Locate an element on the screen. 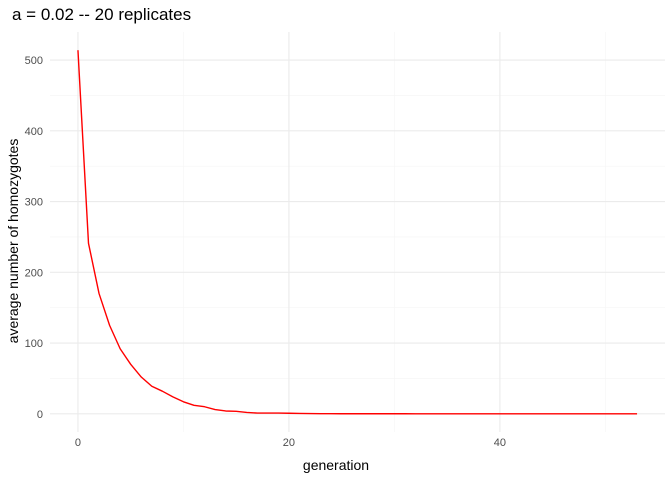 The height and width of the screenshot is (480, 672). y-tick-label: 100 is located at coordinates (34, 344).